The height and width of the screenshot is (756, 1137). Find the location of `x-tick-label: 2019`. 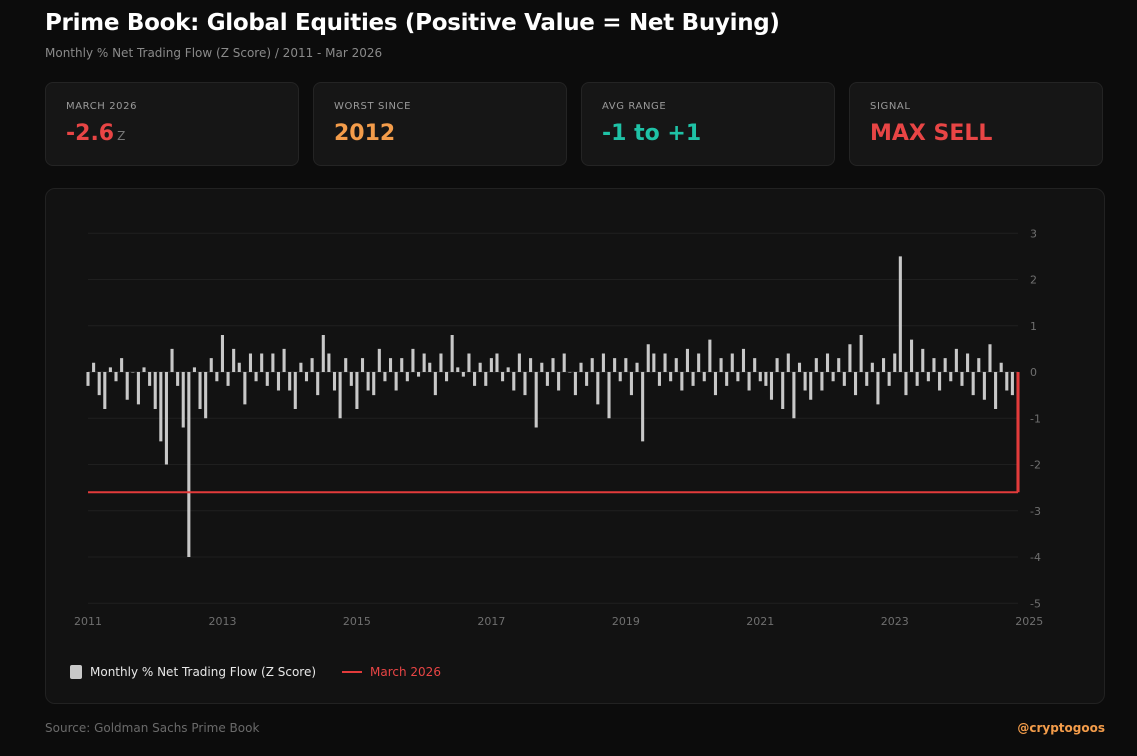

x-tick-label: 2019 is located at coordinates (626, 621).